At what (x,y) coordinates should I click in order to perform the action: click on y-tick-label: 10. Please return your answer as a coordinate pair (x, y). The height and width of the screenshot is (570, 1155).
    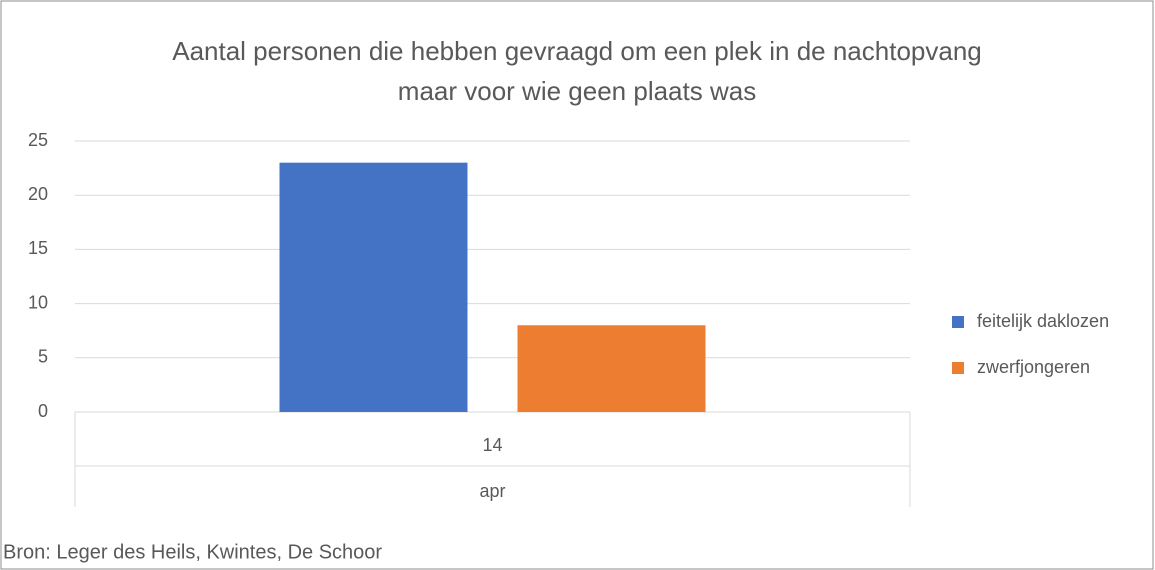
    Looking at the image, I should click on (38, 302).